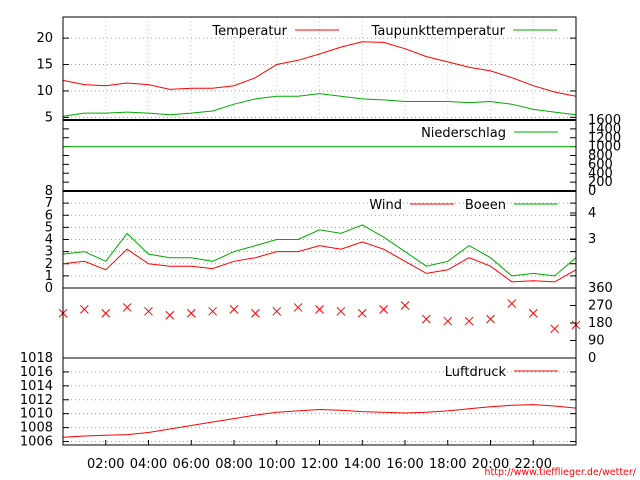 This screenshot has width=640, height=480. I want to click on y-tick-label: 3, so click(49, 252).